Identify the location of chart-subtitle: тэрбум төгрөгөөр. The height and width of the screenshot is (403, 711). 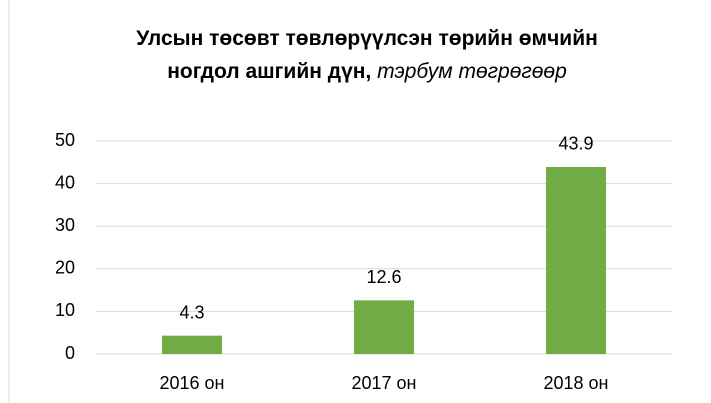
(472, 71).